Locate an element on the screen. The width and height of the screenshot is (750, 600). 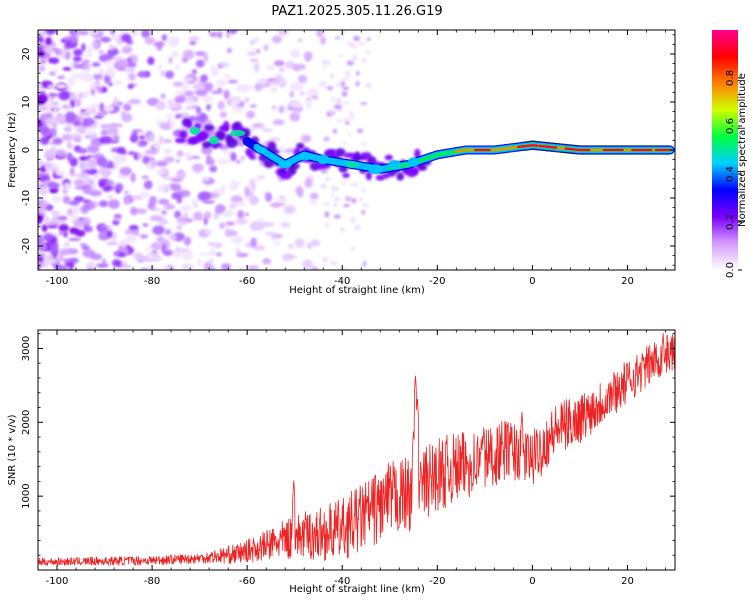
spectrogram-x-tick-label: -40 is located at coordinates (342, 281).